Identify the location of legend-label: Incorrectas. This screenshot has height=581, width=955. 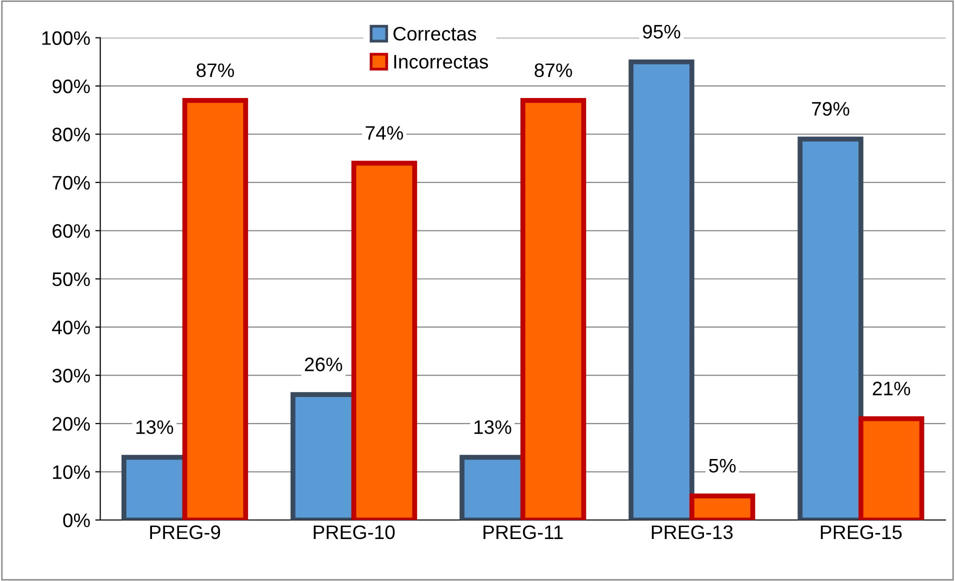
(441, 62).